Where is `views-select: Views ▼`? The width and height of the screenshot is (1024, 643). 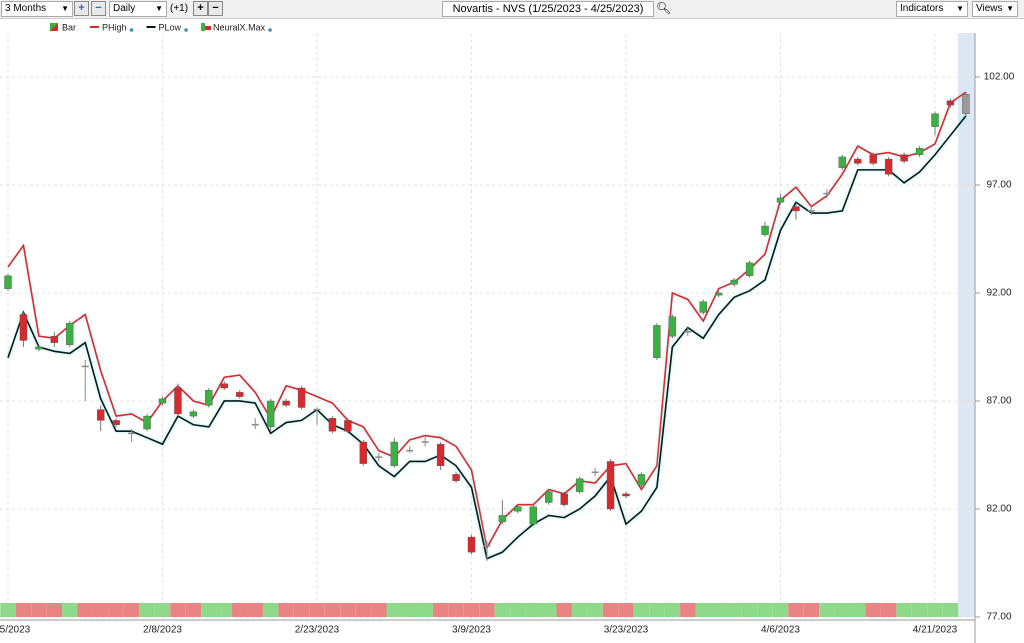 views-select: Views ▼ is located at coordinates (995, 9).